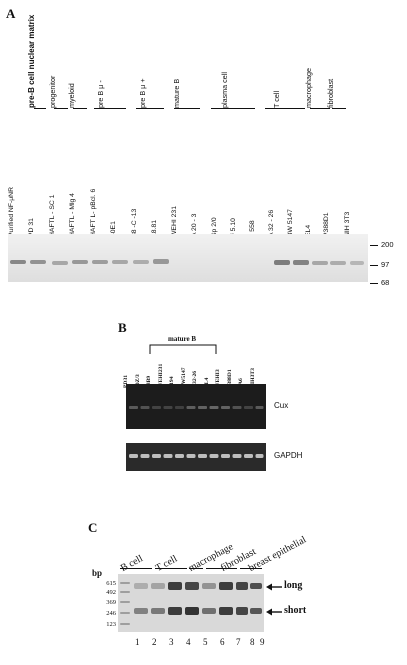 Image resolution: width=407 pixels, height=665 pixels. Describe the element at coordinates (52, 91) in the screenshot. I see `category-label-progenitor: progenitor` at that location.